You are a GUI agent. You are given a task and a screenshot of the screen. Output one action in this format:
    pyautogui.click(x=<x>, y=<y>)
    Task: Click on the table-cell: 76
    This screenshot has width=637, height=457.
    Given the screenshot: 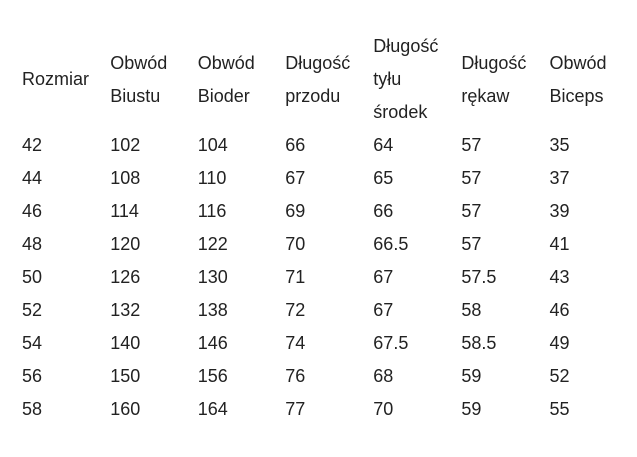 What is the action you would take?
    pyautogui.click(x=295, y=376)
    